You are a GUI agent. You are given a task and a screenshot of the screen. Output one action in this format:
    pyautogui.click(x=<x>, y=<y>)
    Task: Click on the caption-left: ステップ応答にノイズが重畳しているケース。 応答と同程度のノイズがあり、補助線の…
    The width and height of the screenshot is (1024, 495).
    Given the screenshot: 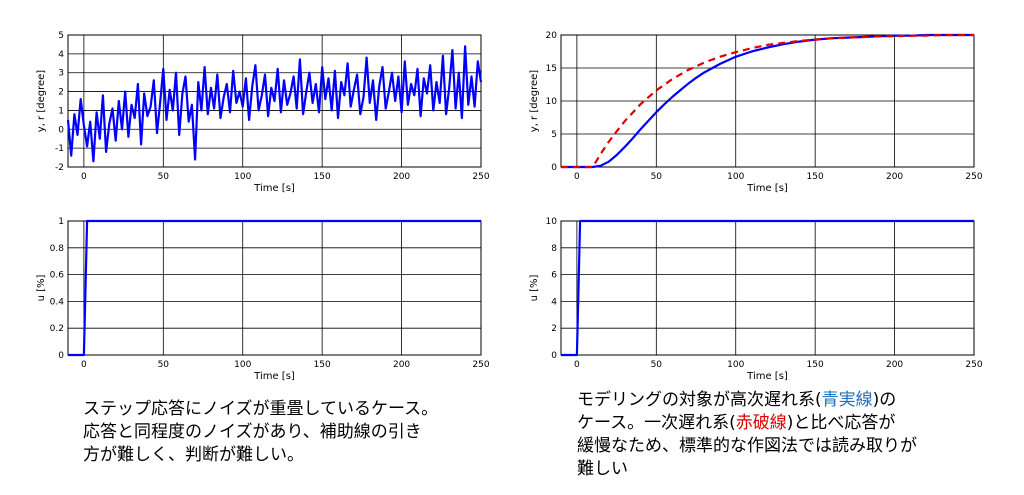 What is the action you would take?
    pyautogui.click(x=283, y=432)
    